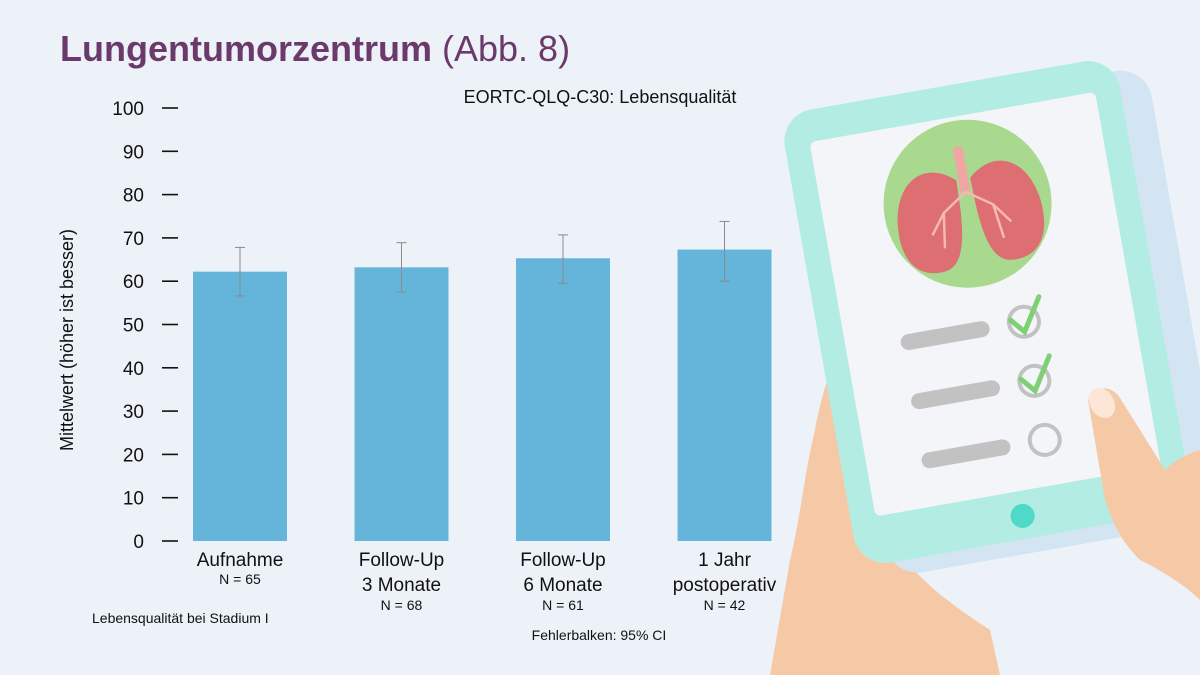  What do you see at coordinates (725, 585) in the screenshot?
I see `x-tick-label-line2: postoperativ` at bounding box center [725, 585].